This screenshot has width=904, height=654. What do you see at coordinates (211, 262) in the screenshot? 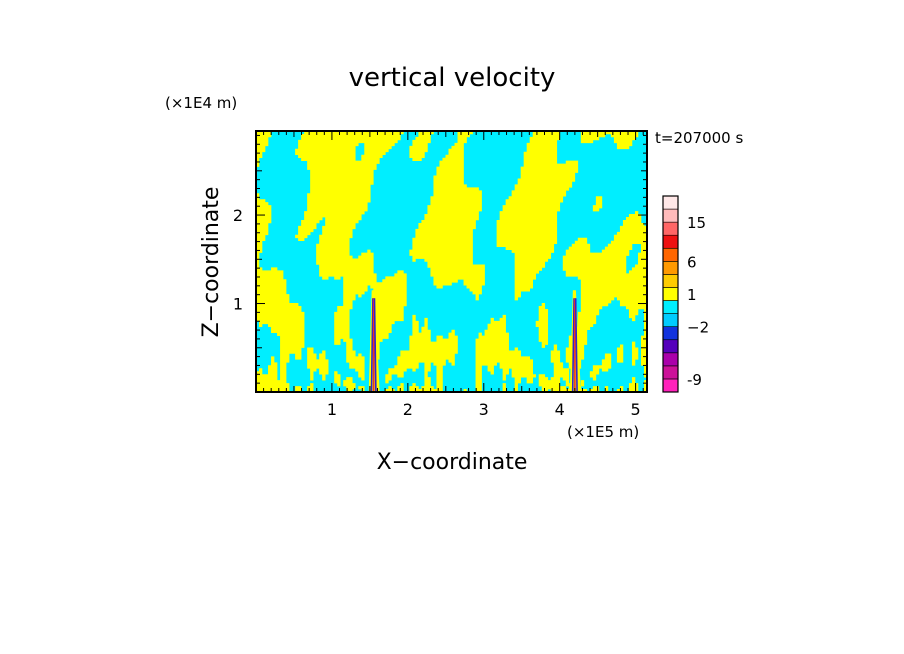
I see `y-axis-label: Z−coordinate` at bounding box center [211, 262].